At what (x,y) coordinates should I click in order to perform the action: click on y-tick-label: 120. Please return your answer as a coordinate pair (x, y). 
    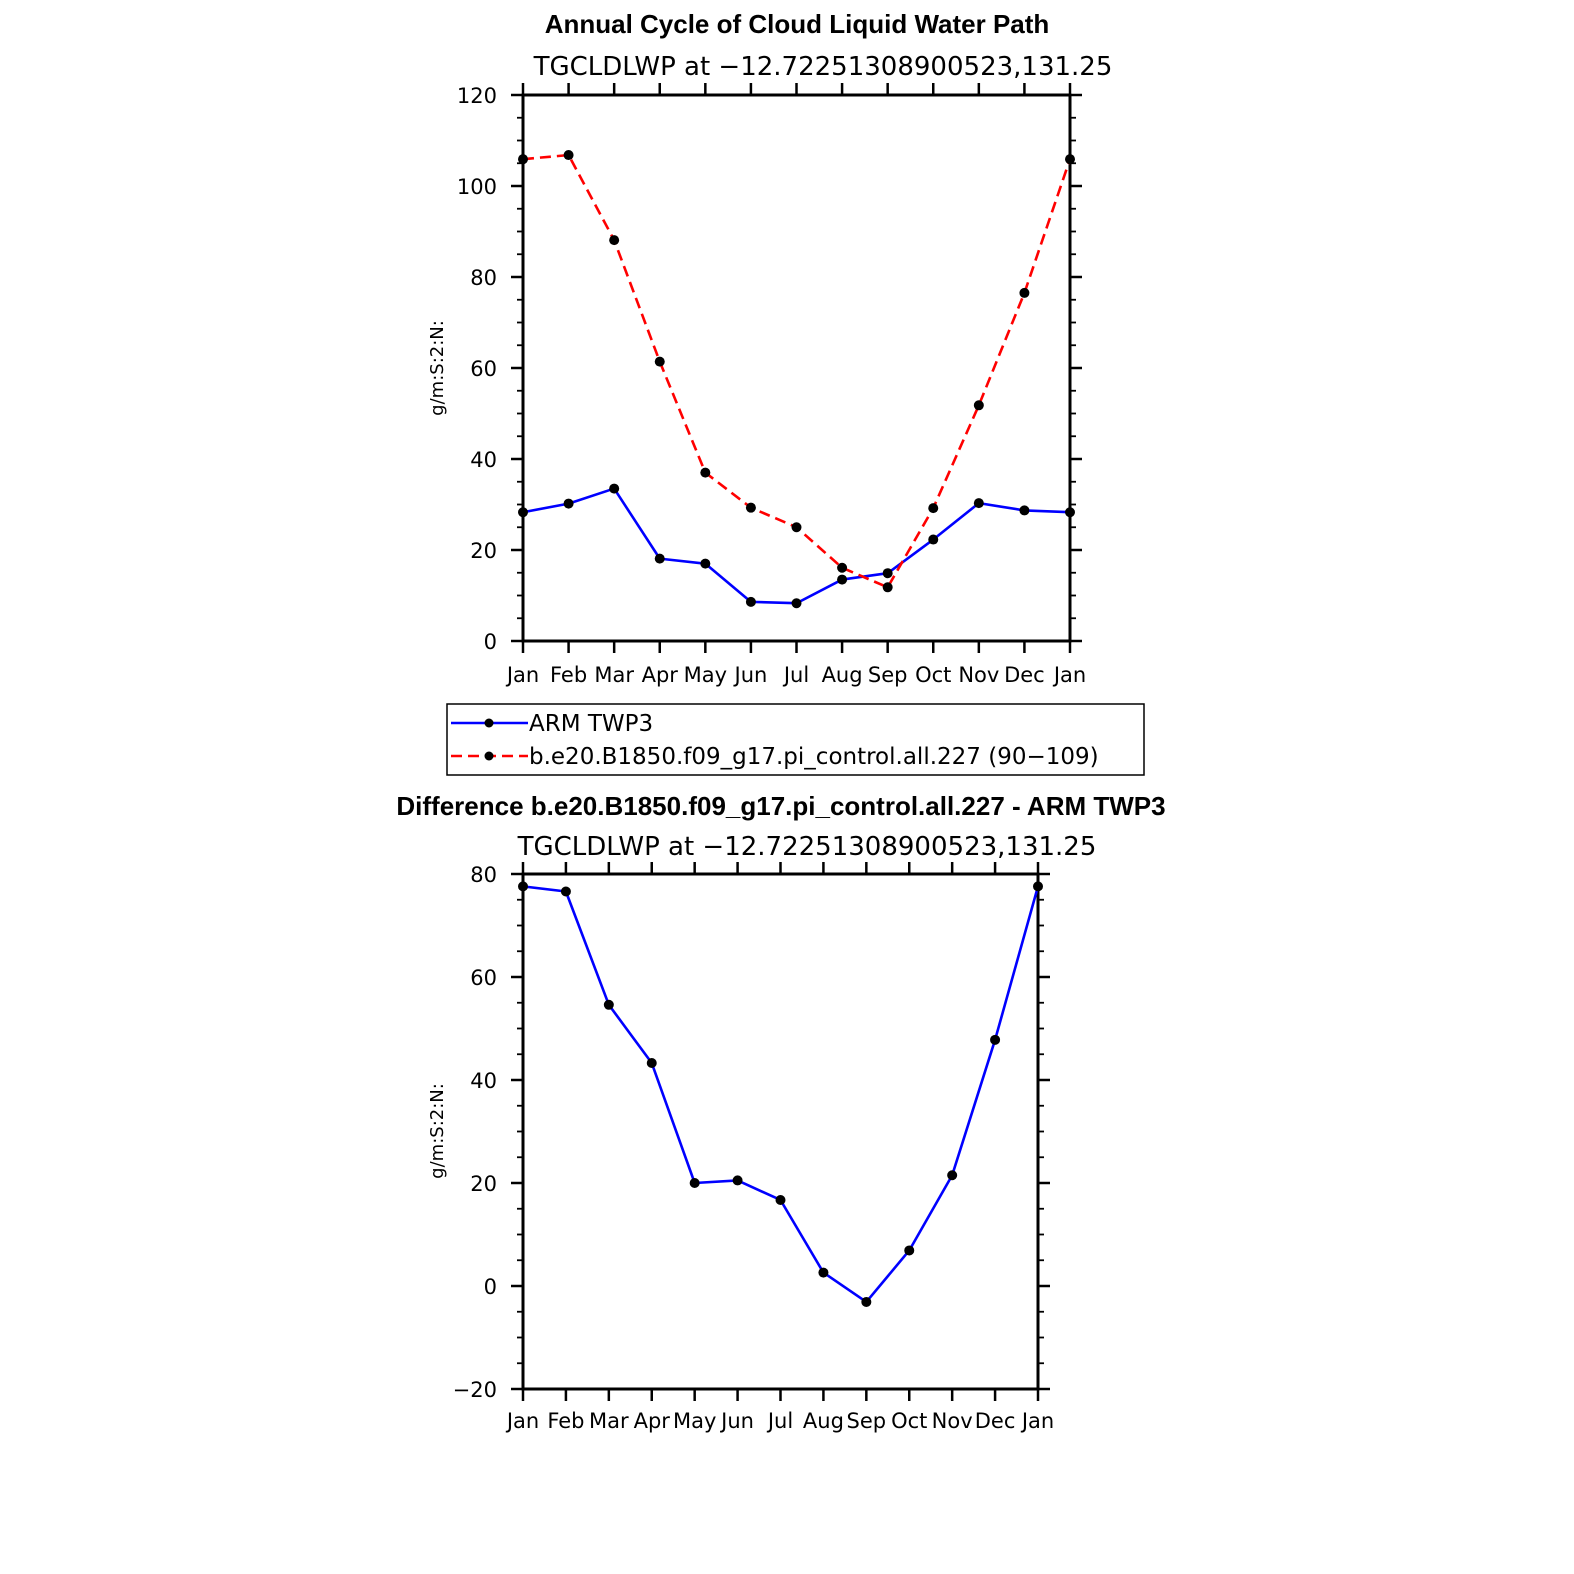
    Looking at the image, I should click on (477, 96).